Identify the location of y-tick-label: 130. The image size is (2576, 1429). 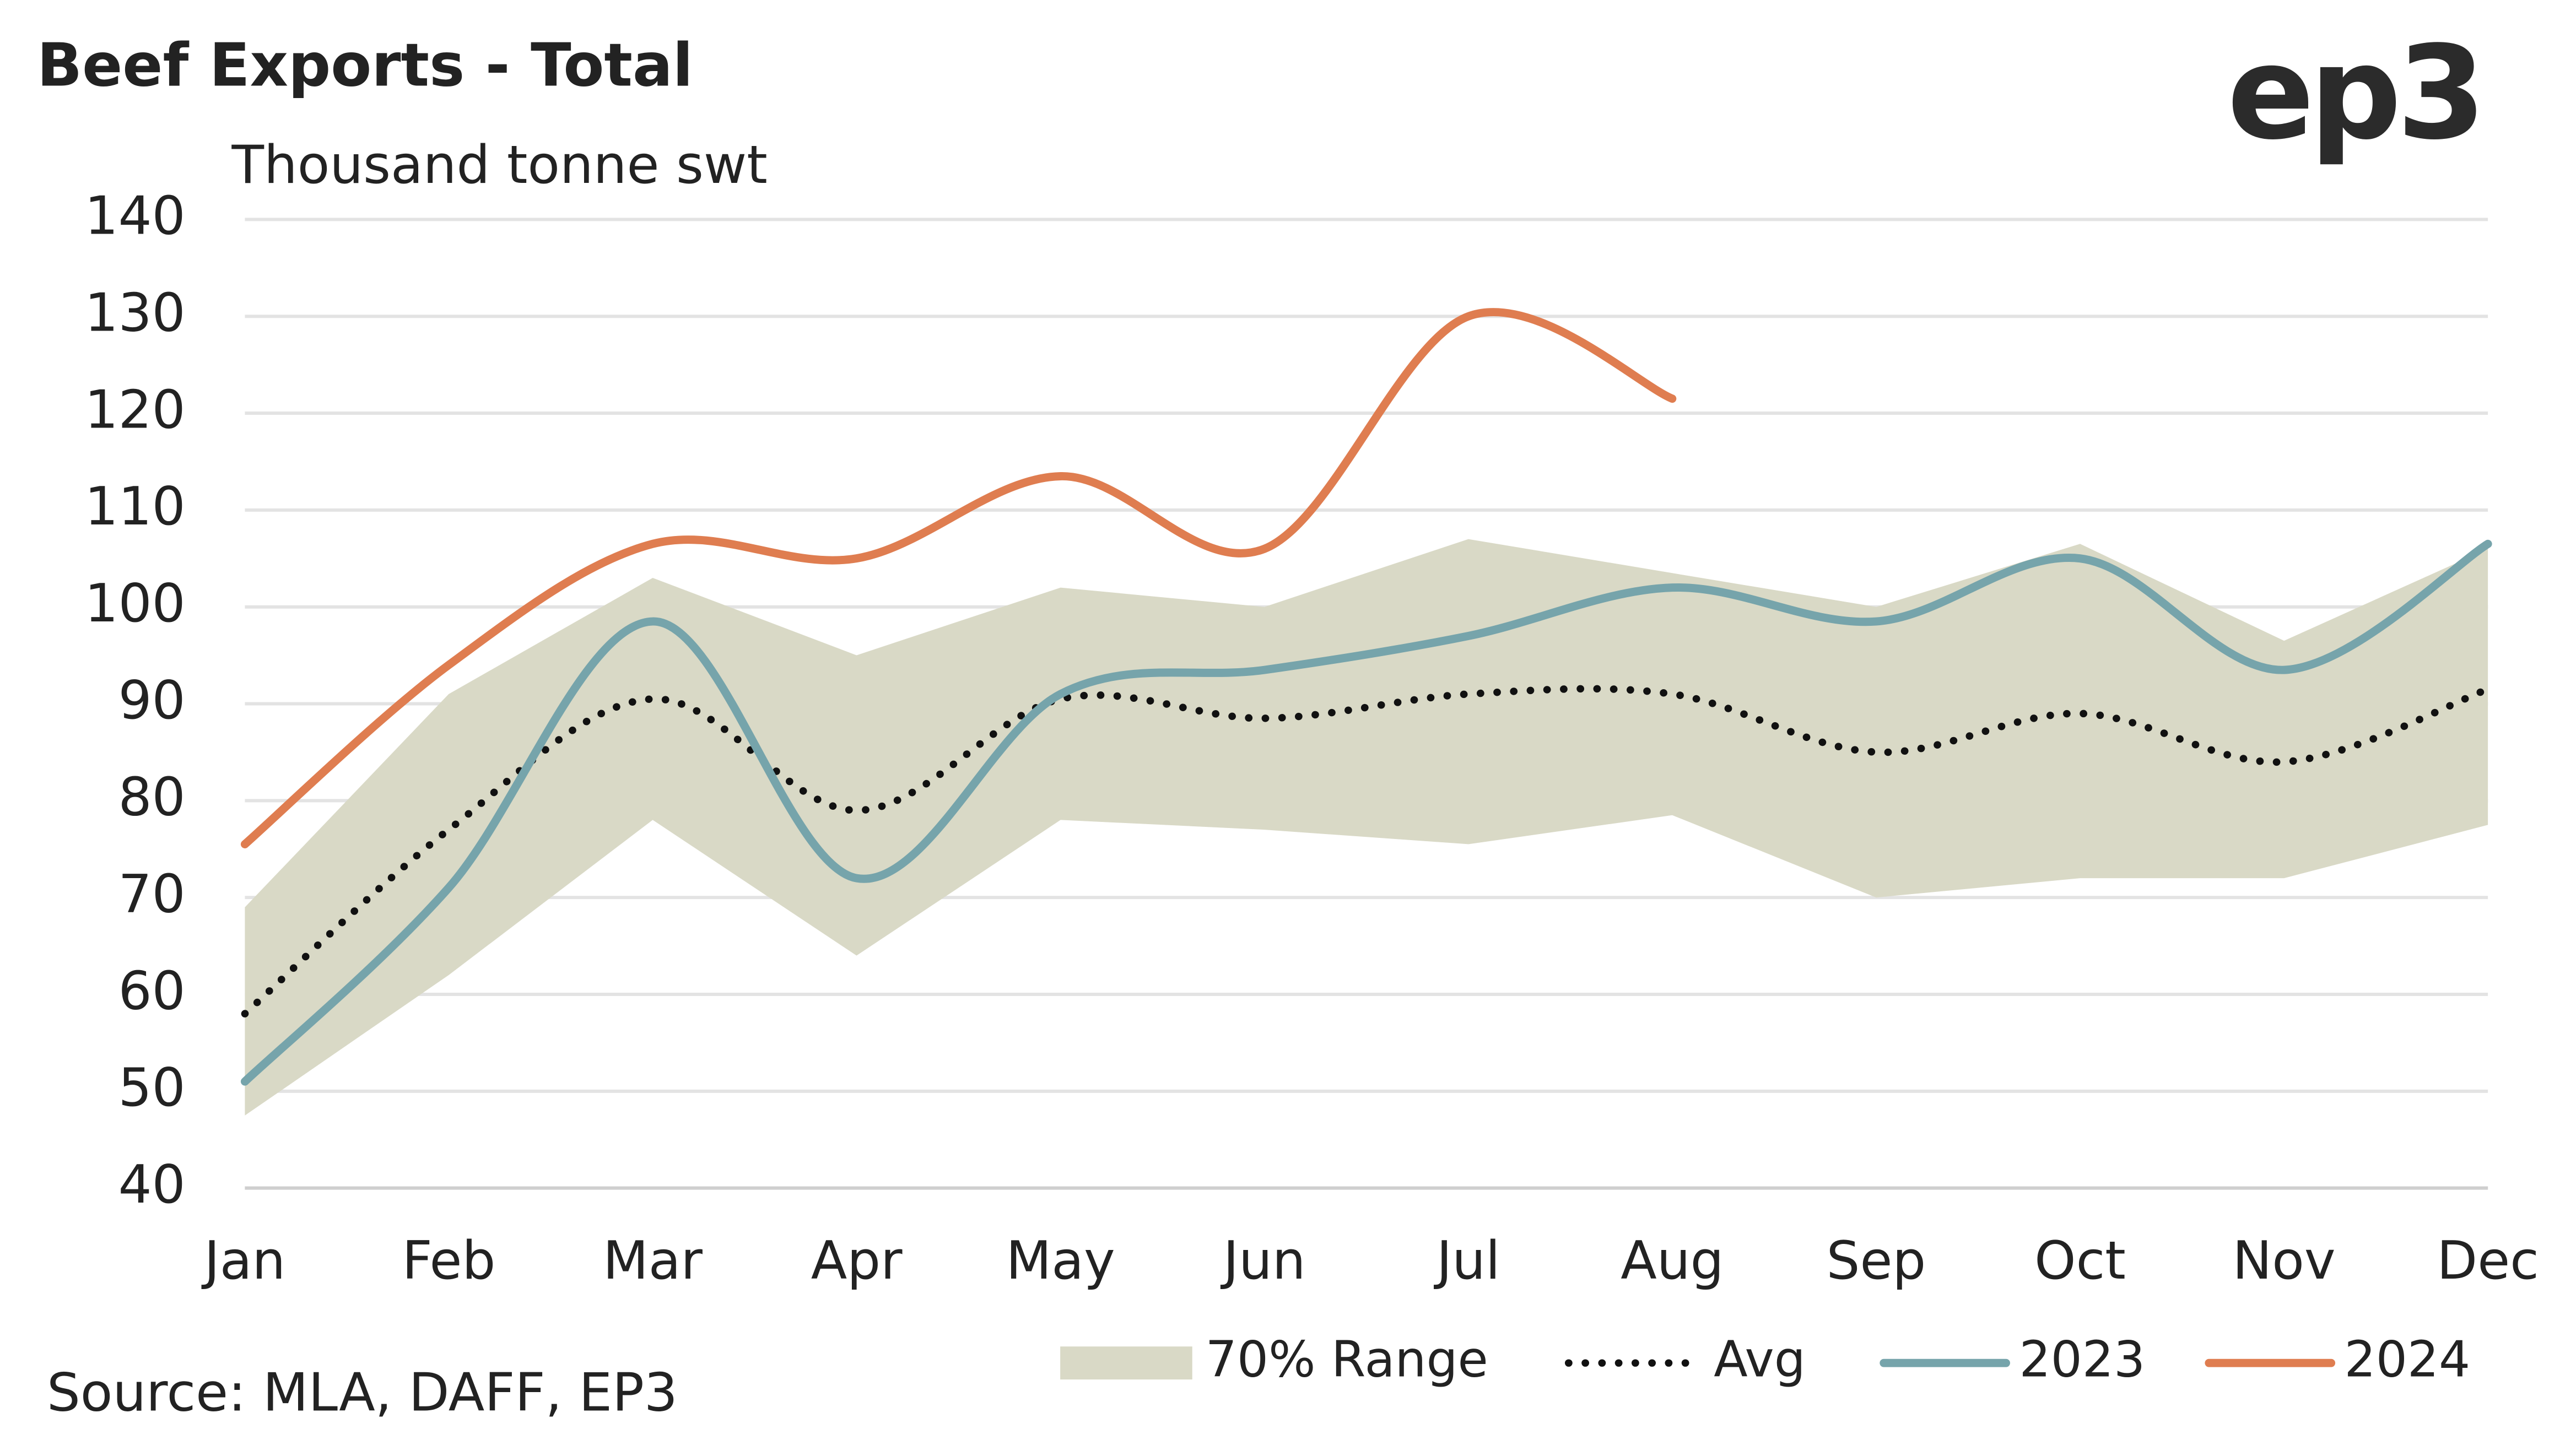
(135, 313).